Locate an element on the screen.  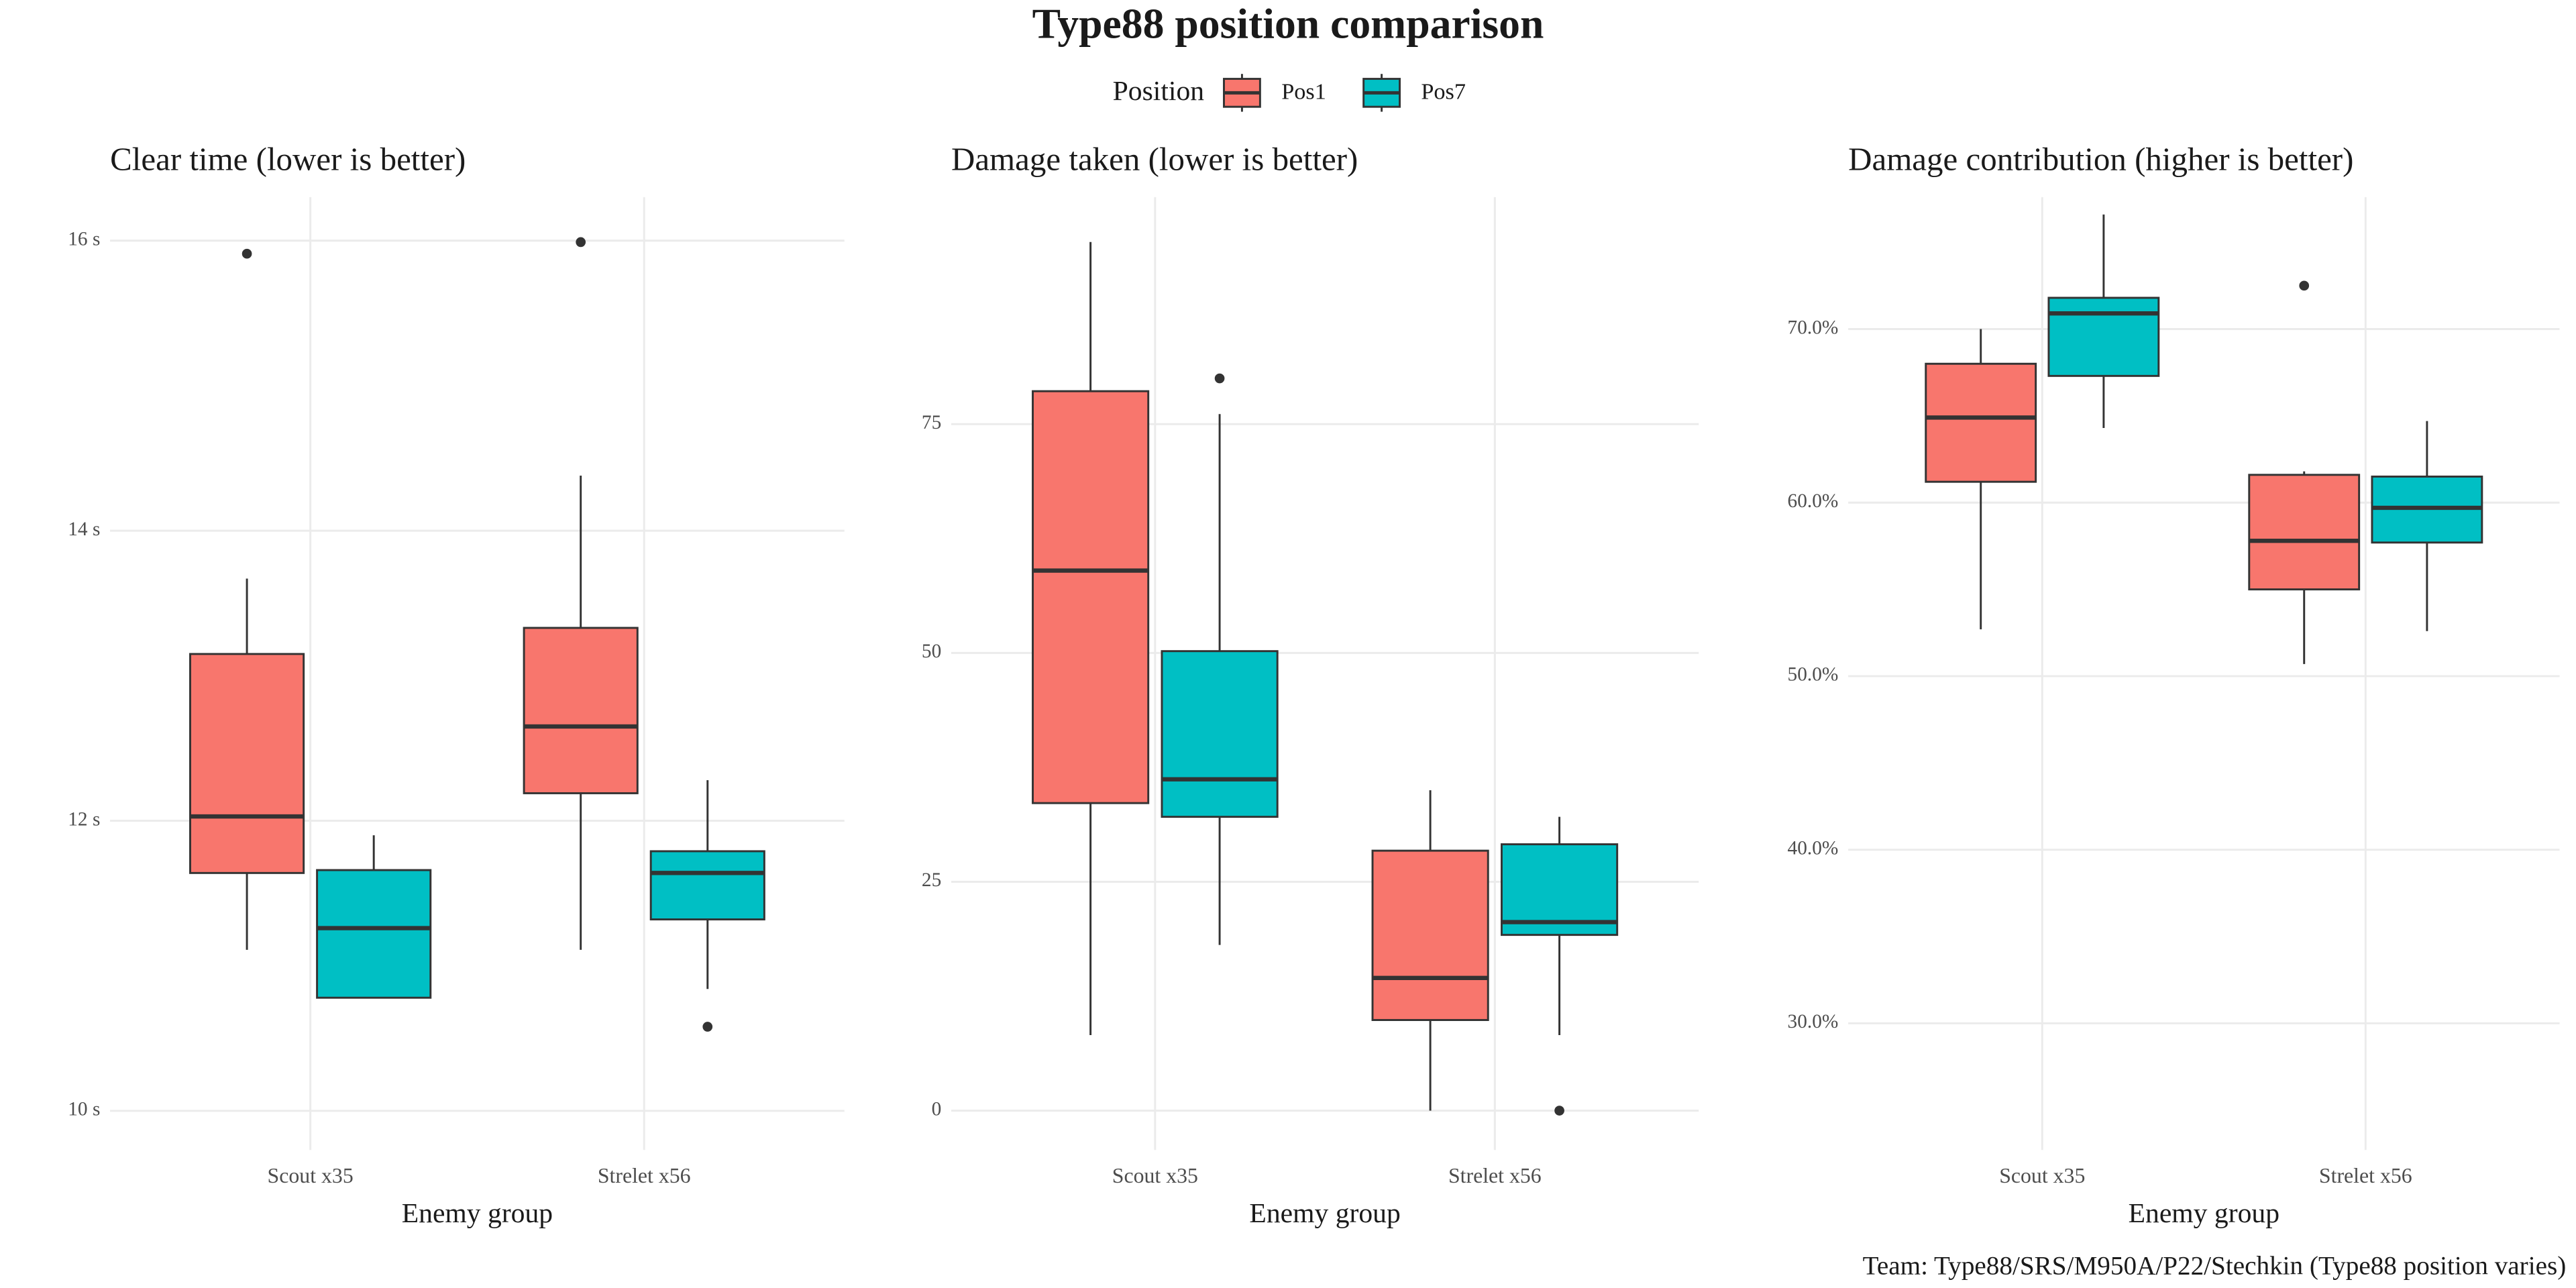
y-tick-label: 12 s is located at coordinates (84, 819).